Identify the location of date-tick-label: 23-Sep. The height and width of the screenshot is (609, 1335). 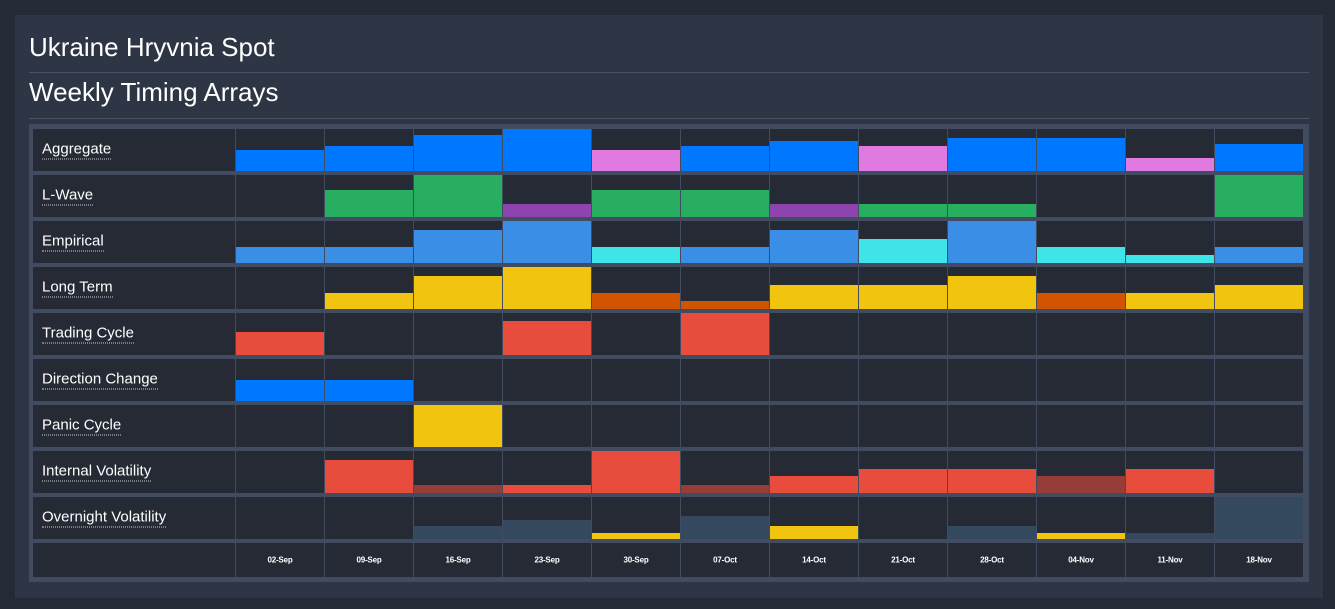
(547, 560).